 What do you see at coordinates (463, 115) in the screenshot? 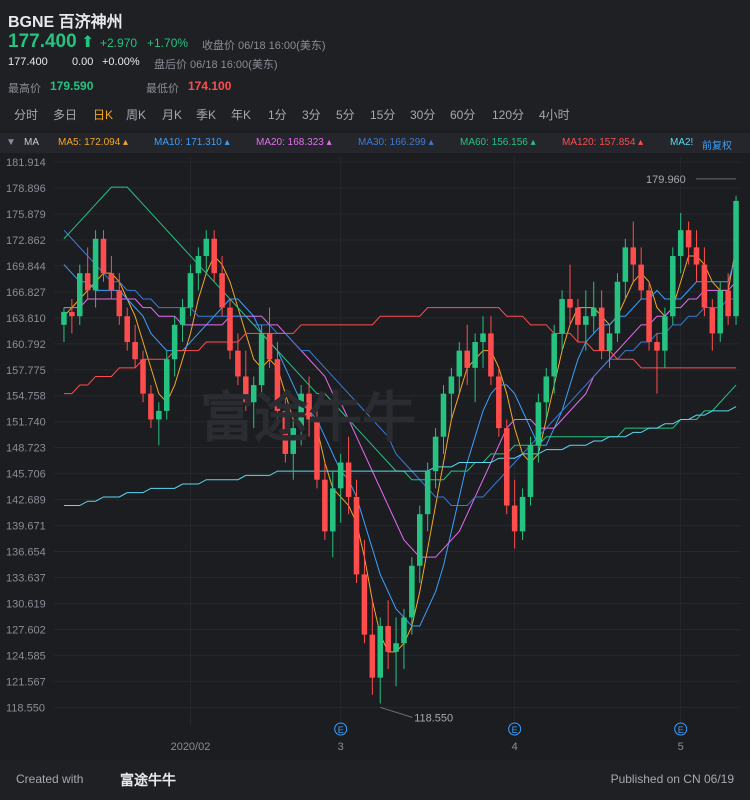
I see `tab-12: 60分` at bounding box center [463, 115].